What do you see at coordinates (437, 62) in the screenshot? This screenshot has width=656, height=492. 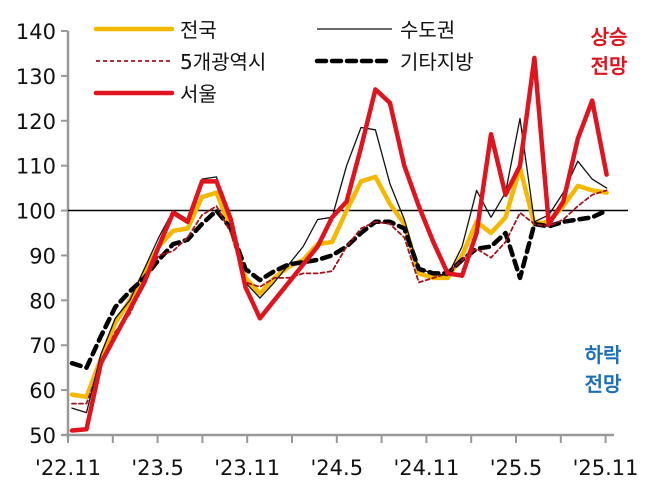 I see `legend-label-other-regions: 기타지방` at bounding box center [437, 62].